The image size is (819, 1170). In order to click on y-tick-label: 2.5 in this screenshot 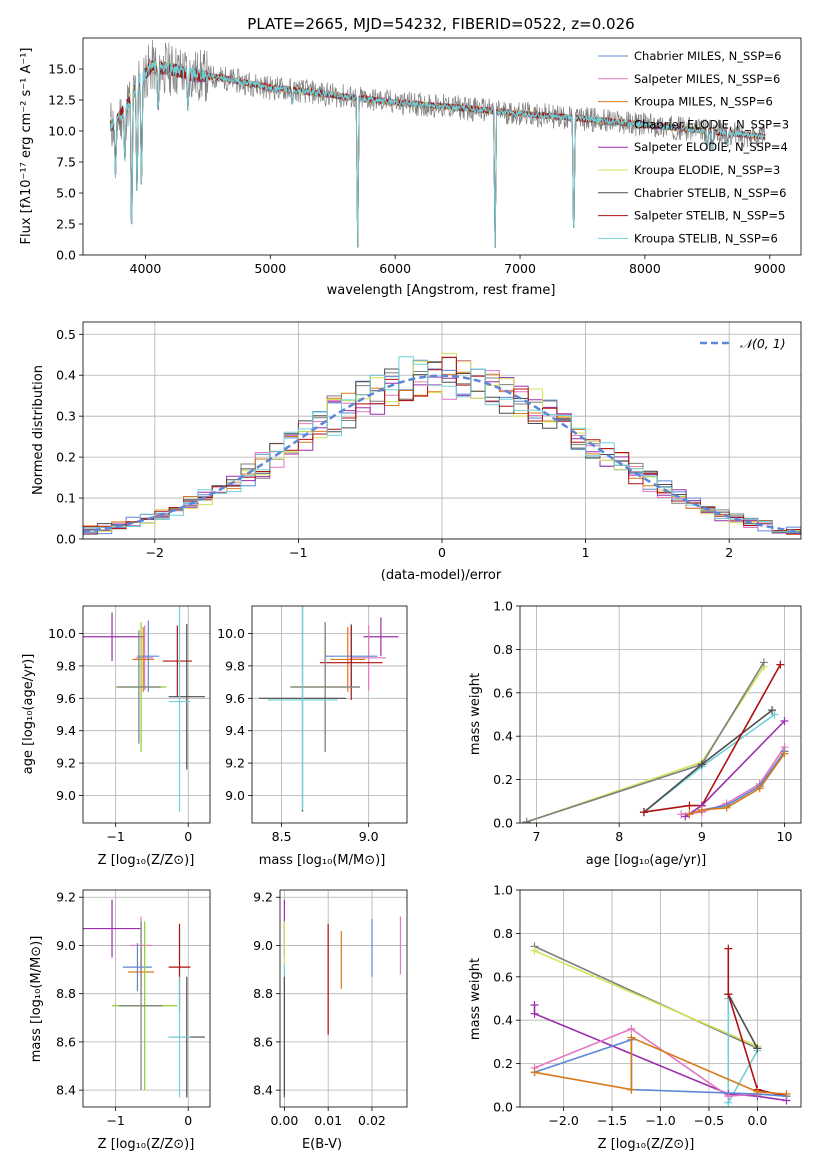, I will do `click(66, 224)`.